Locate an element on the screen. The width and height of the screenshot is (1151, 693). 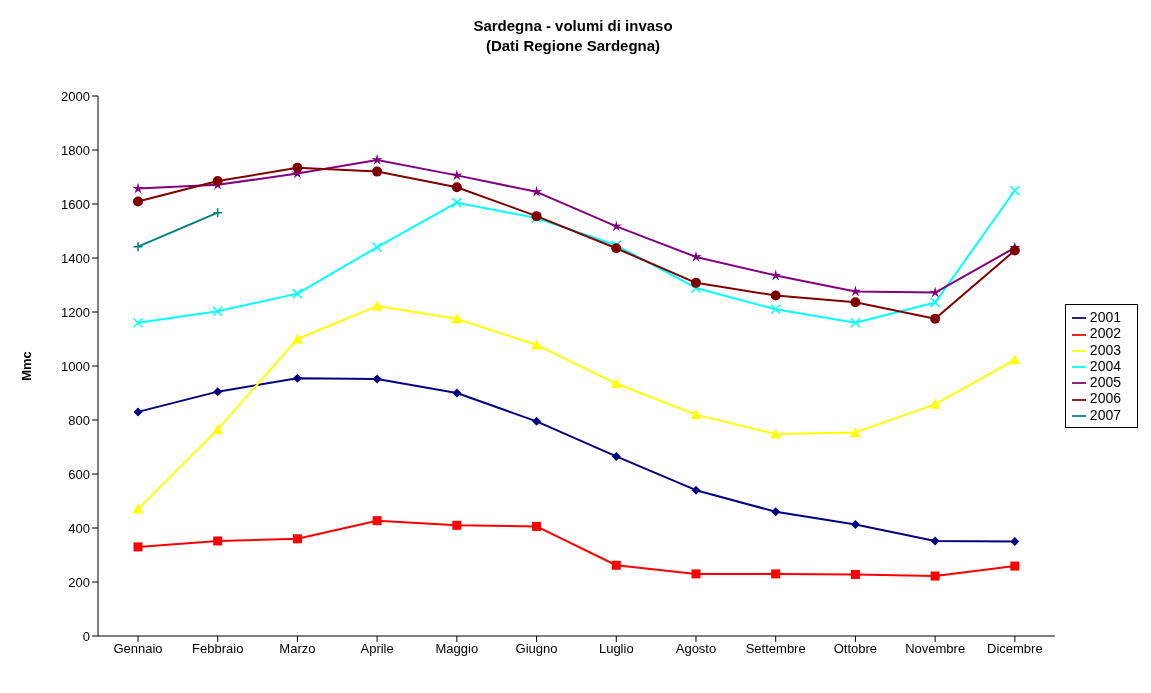
legend-label: 2004 is located at coordinates (1105, 365).